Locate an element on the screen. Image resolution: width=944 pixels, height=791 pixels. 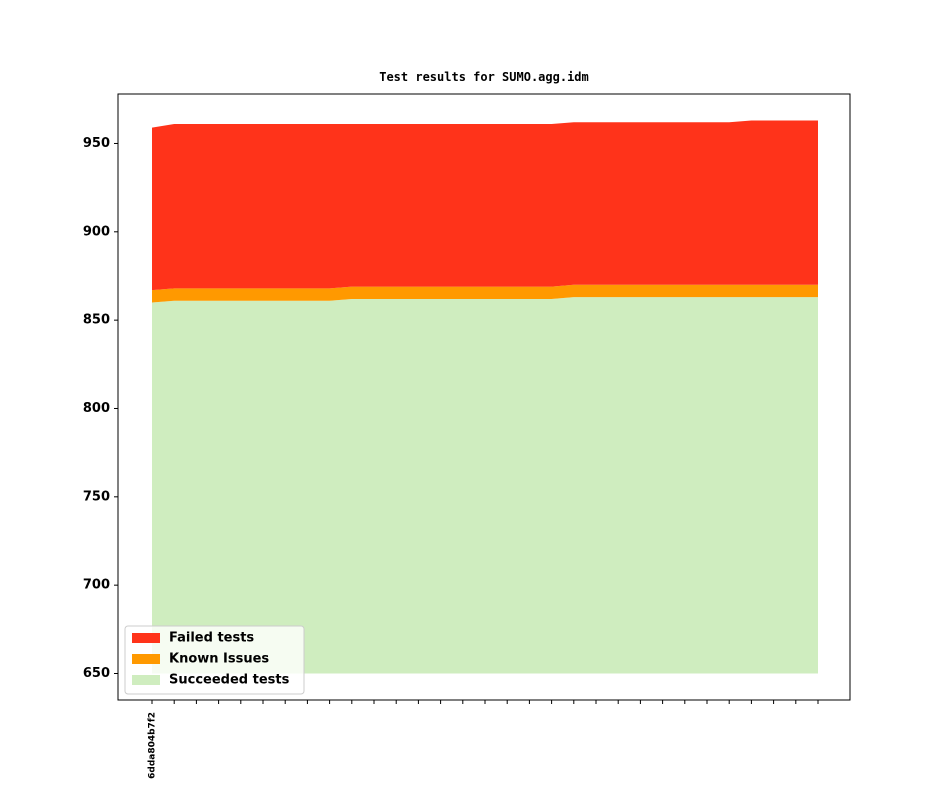
chart-title: Test results for SUMO.agg.idm is located at coordinates (484, 77).